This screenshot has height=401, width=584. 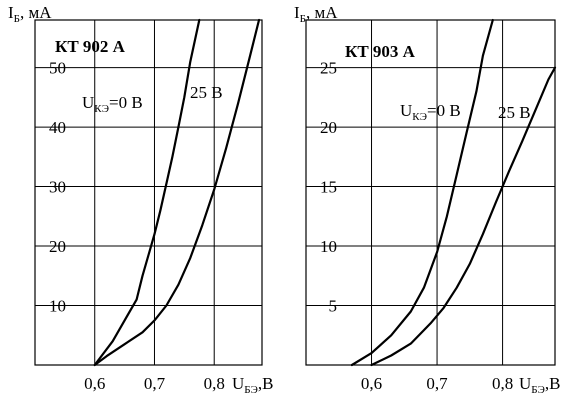 I want to click on chart1-xlabel: UБЭ,В, so click(x=252, y=385).